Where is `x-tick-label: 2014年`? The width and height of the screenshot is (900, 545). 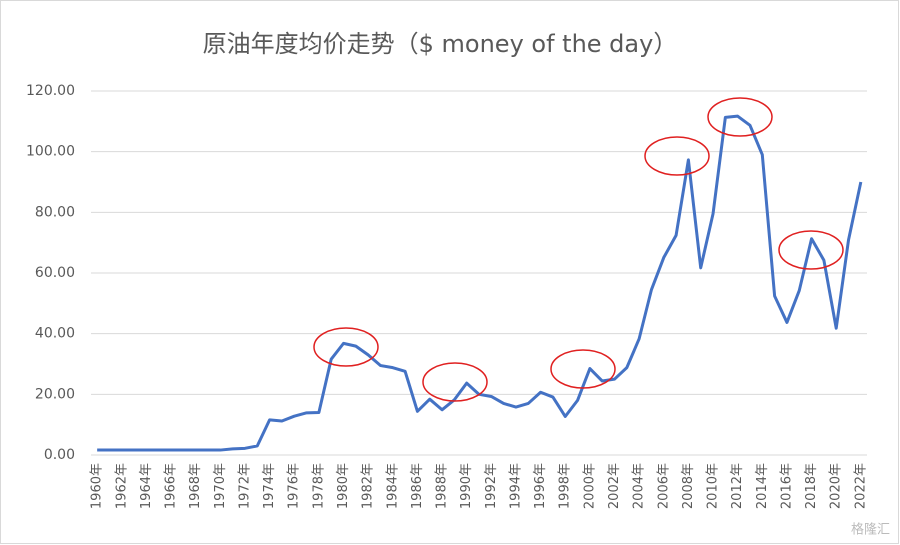
x-tick-label: 2014年 is located at coordinates (762, 486).